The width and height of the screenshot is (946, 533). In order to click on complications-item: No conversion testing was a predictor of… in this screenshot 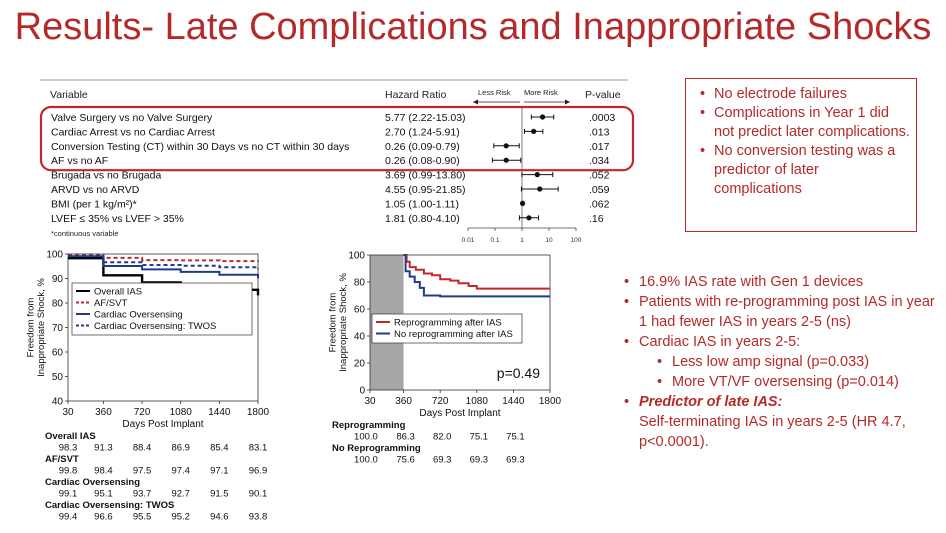, I will do `click(805, 170)`.